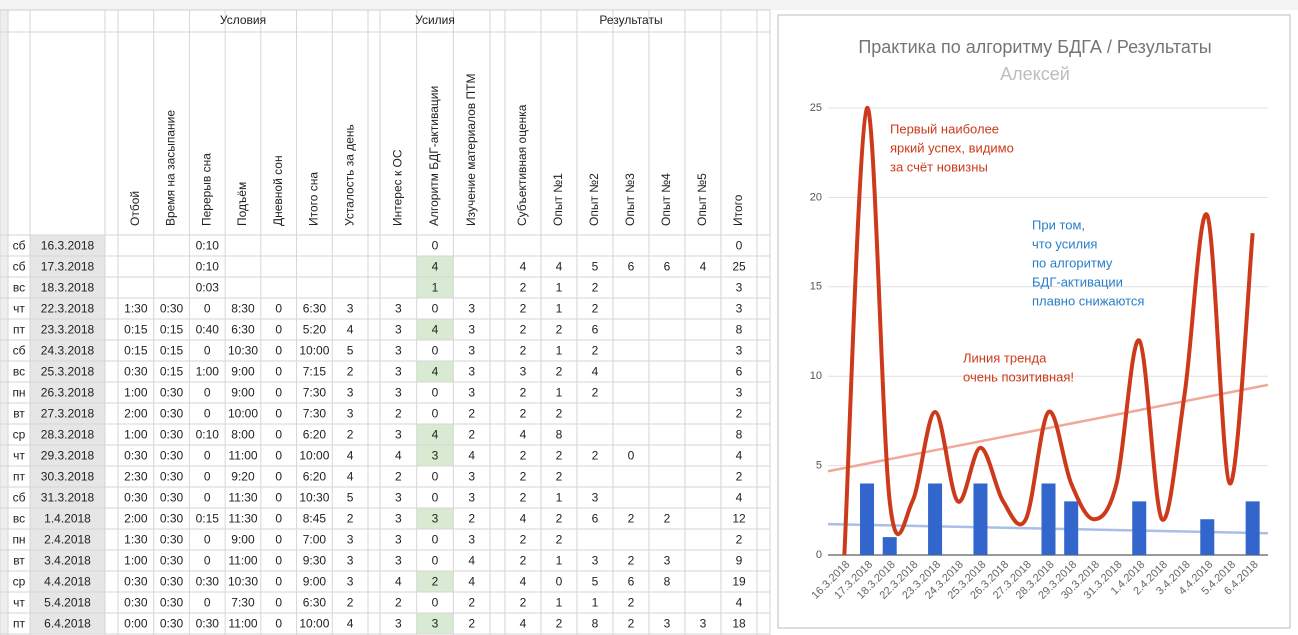  I want to click on value-cell: 6, so click(631, 582).